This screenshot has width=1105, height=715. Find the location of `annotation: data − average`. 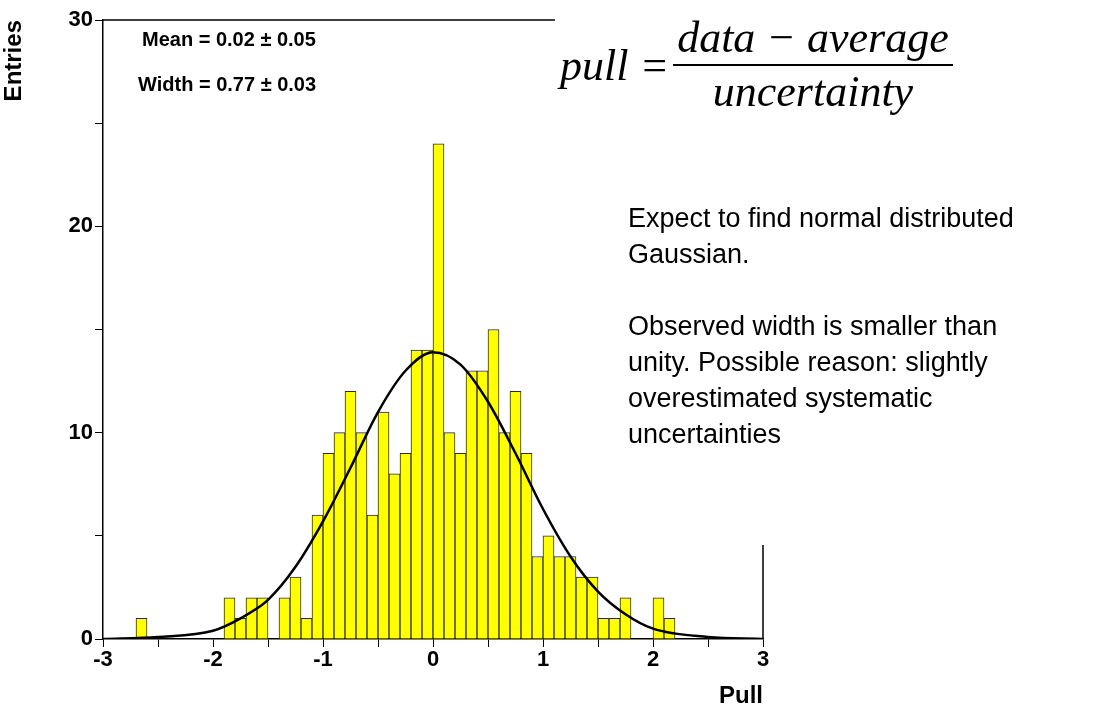

annotation: data − average is located at coordinates (813, 39).